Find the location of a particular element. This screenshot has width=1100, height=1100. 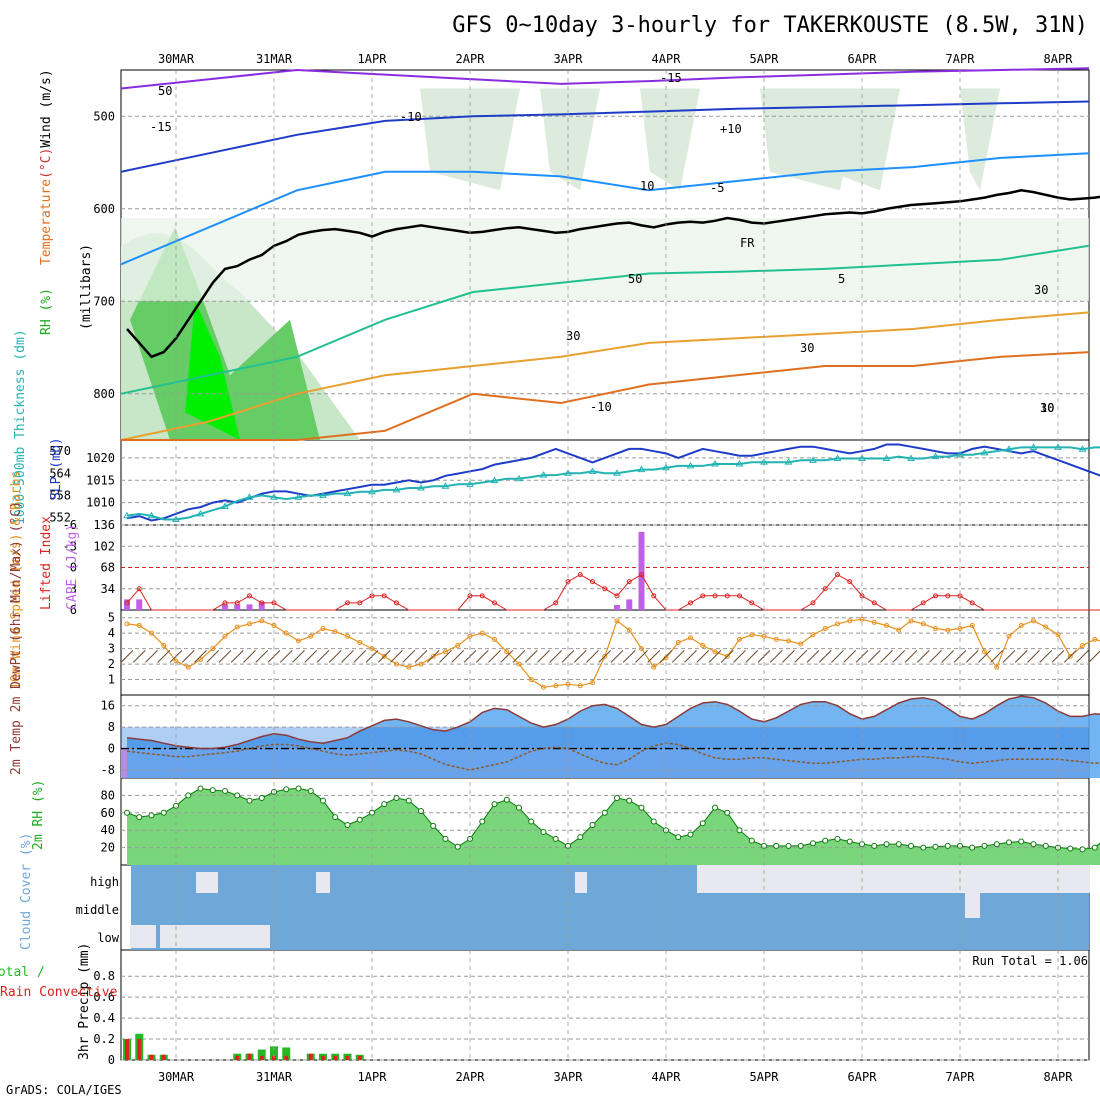

precip-tick-3: 0.2 is located at coordinates (104, 1039).